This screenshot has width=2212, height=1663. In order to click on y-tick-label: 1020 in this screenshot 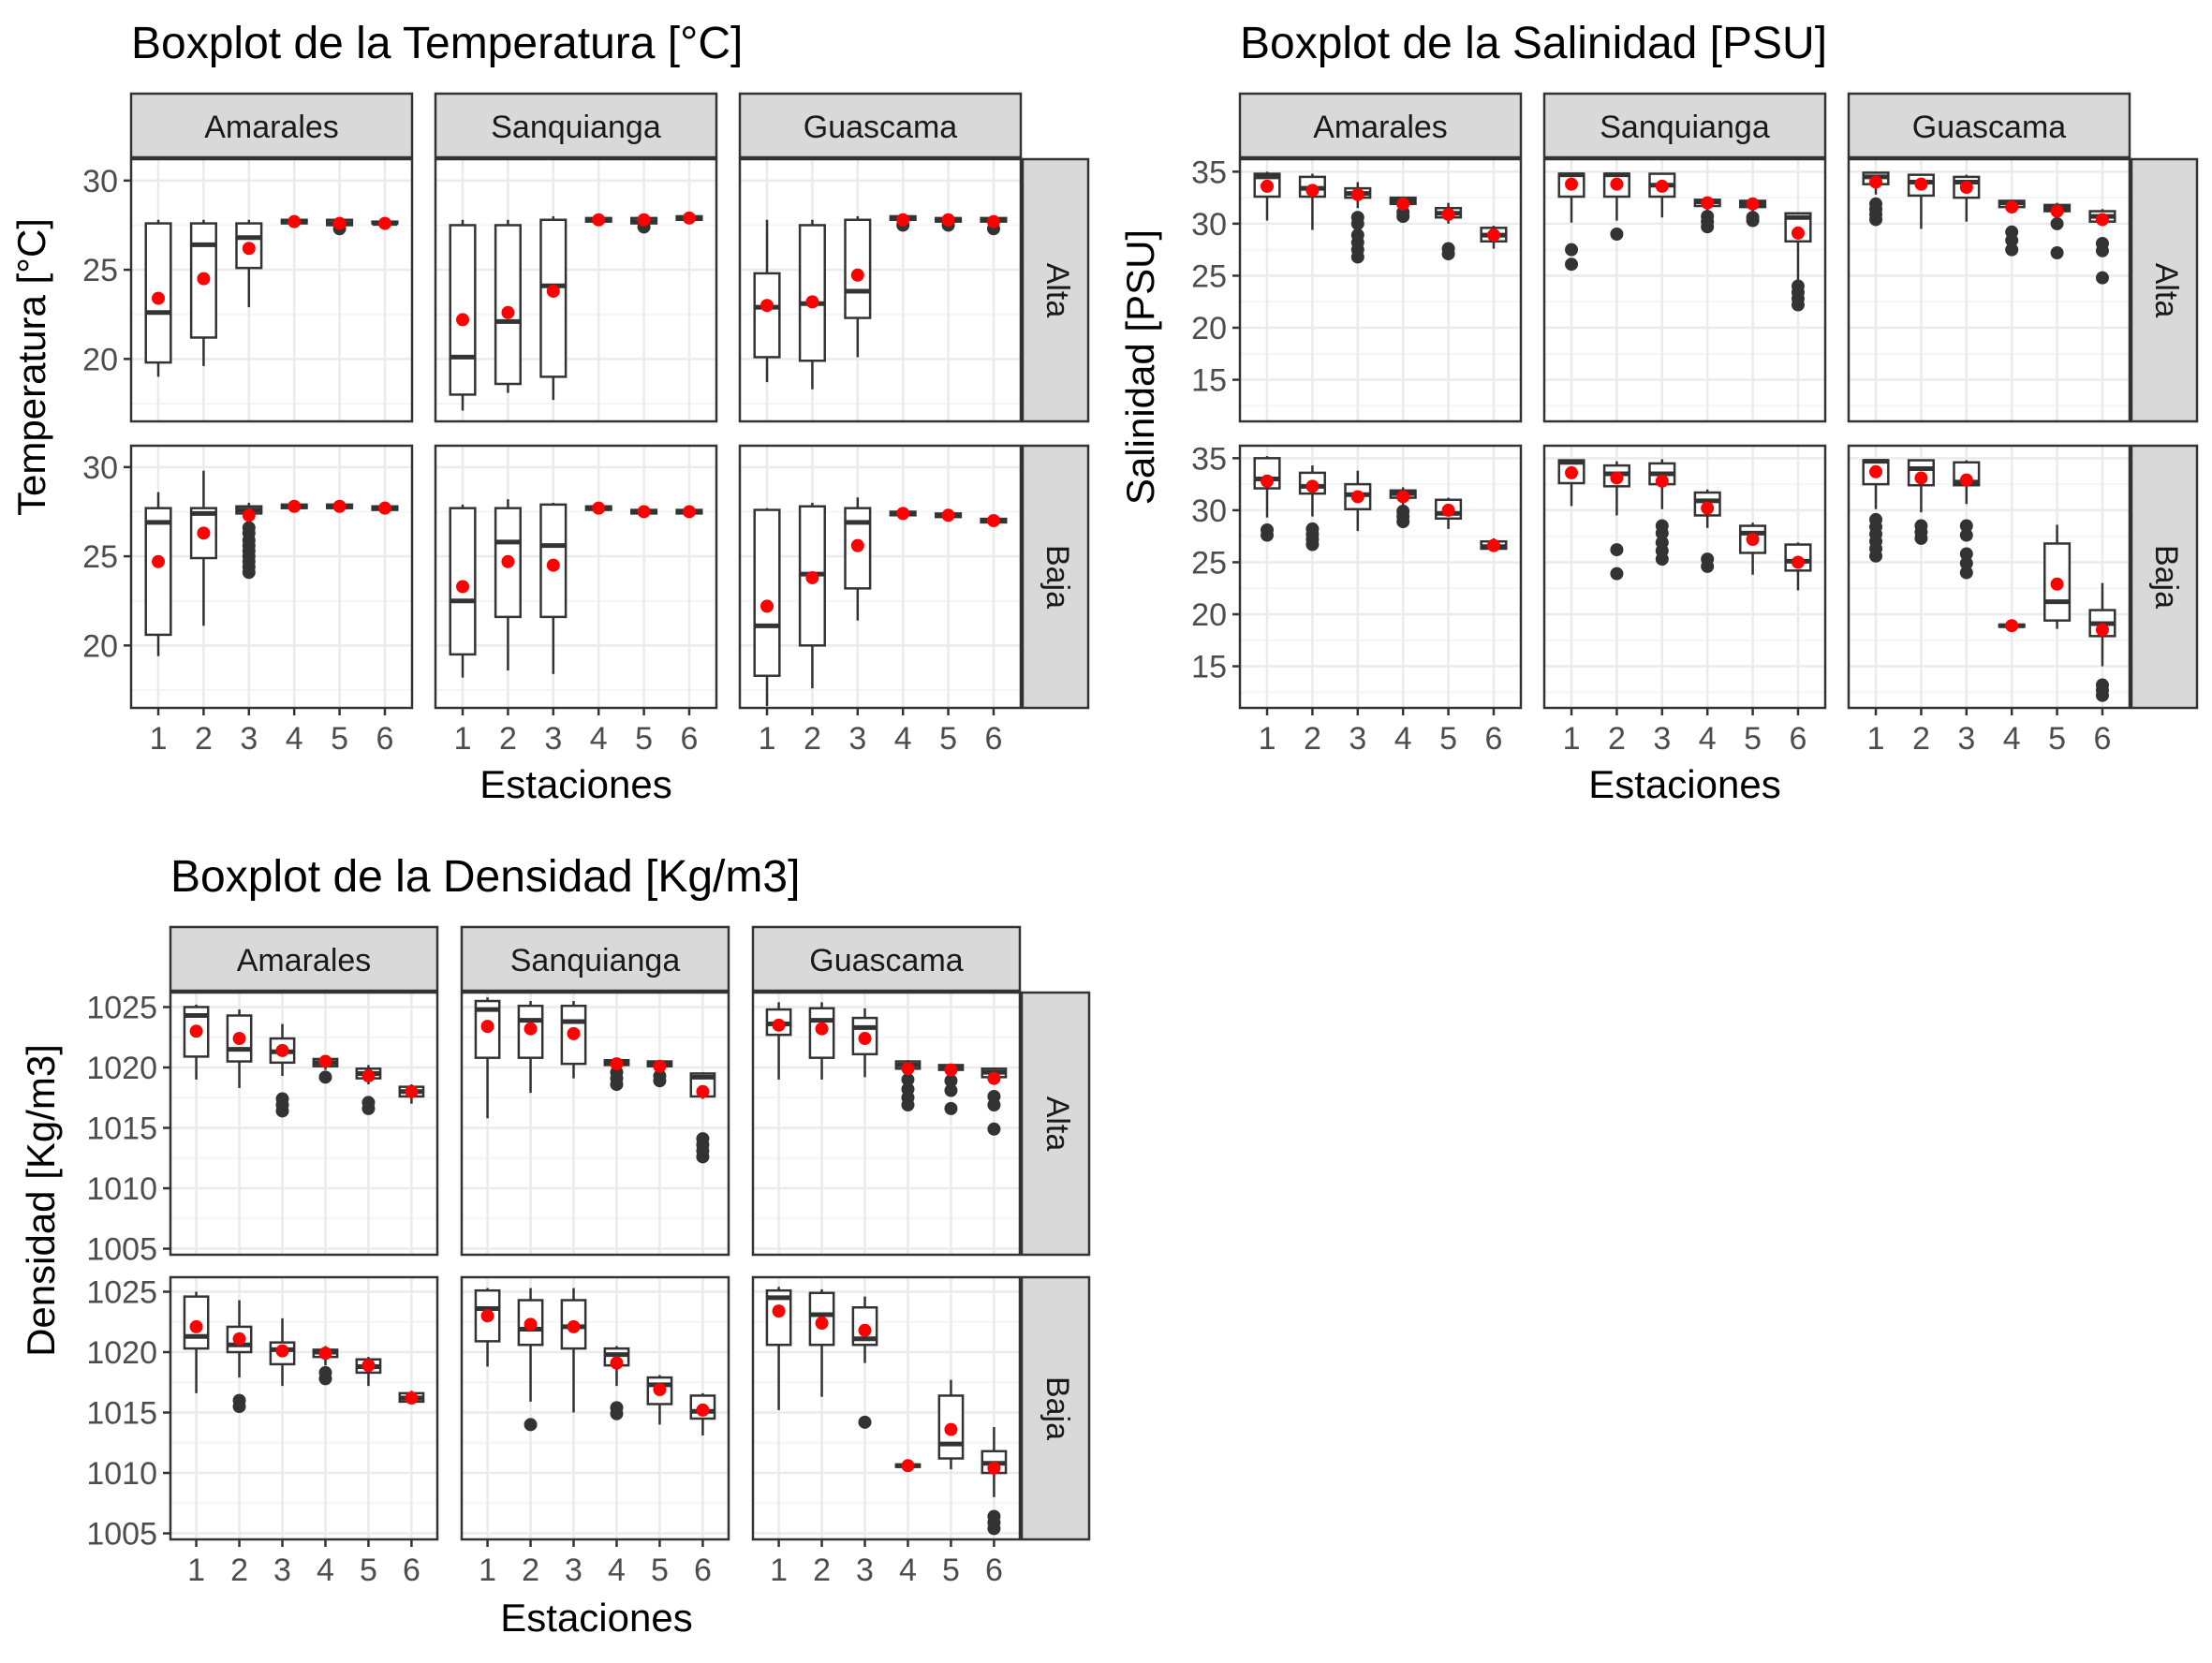, I will do `click(122, 1353)`.